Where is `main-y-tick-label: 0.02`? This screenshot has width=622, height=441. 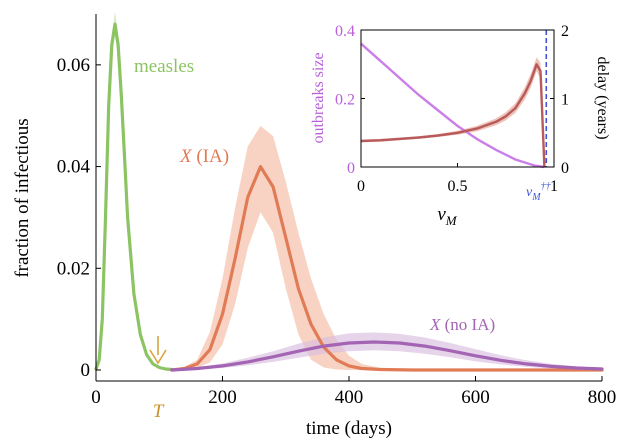
main-y-tick-label: 0.02 is located at coordinates (73, 268).